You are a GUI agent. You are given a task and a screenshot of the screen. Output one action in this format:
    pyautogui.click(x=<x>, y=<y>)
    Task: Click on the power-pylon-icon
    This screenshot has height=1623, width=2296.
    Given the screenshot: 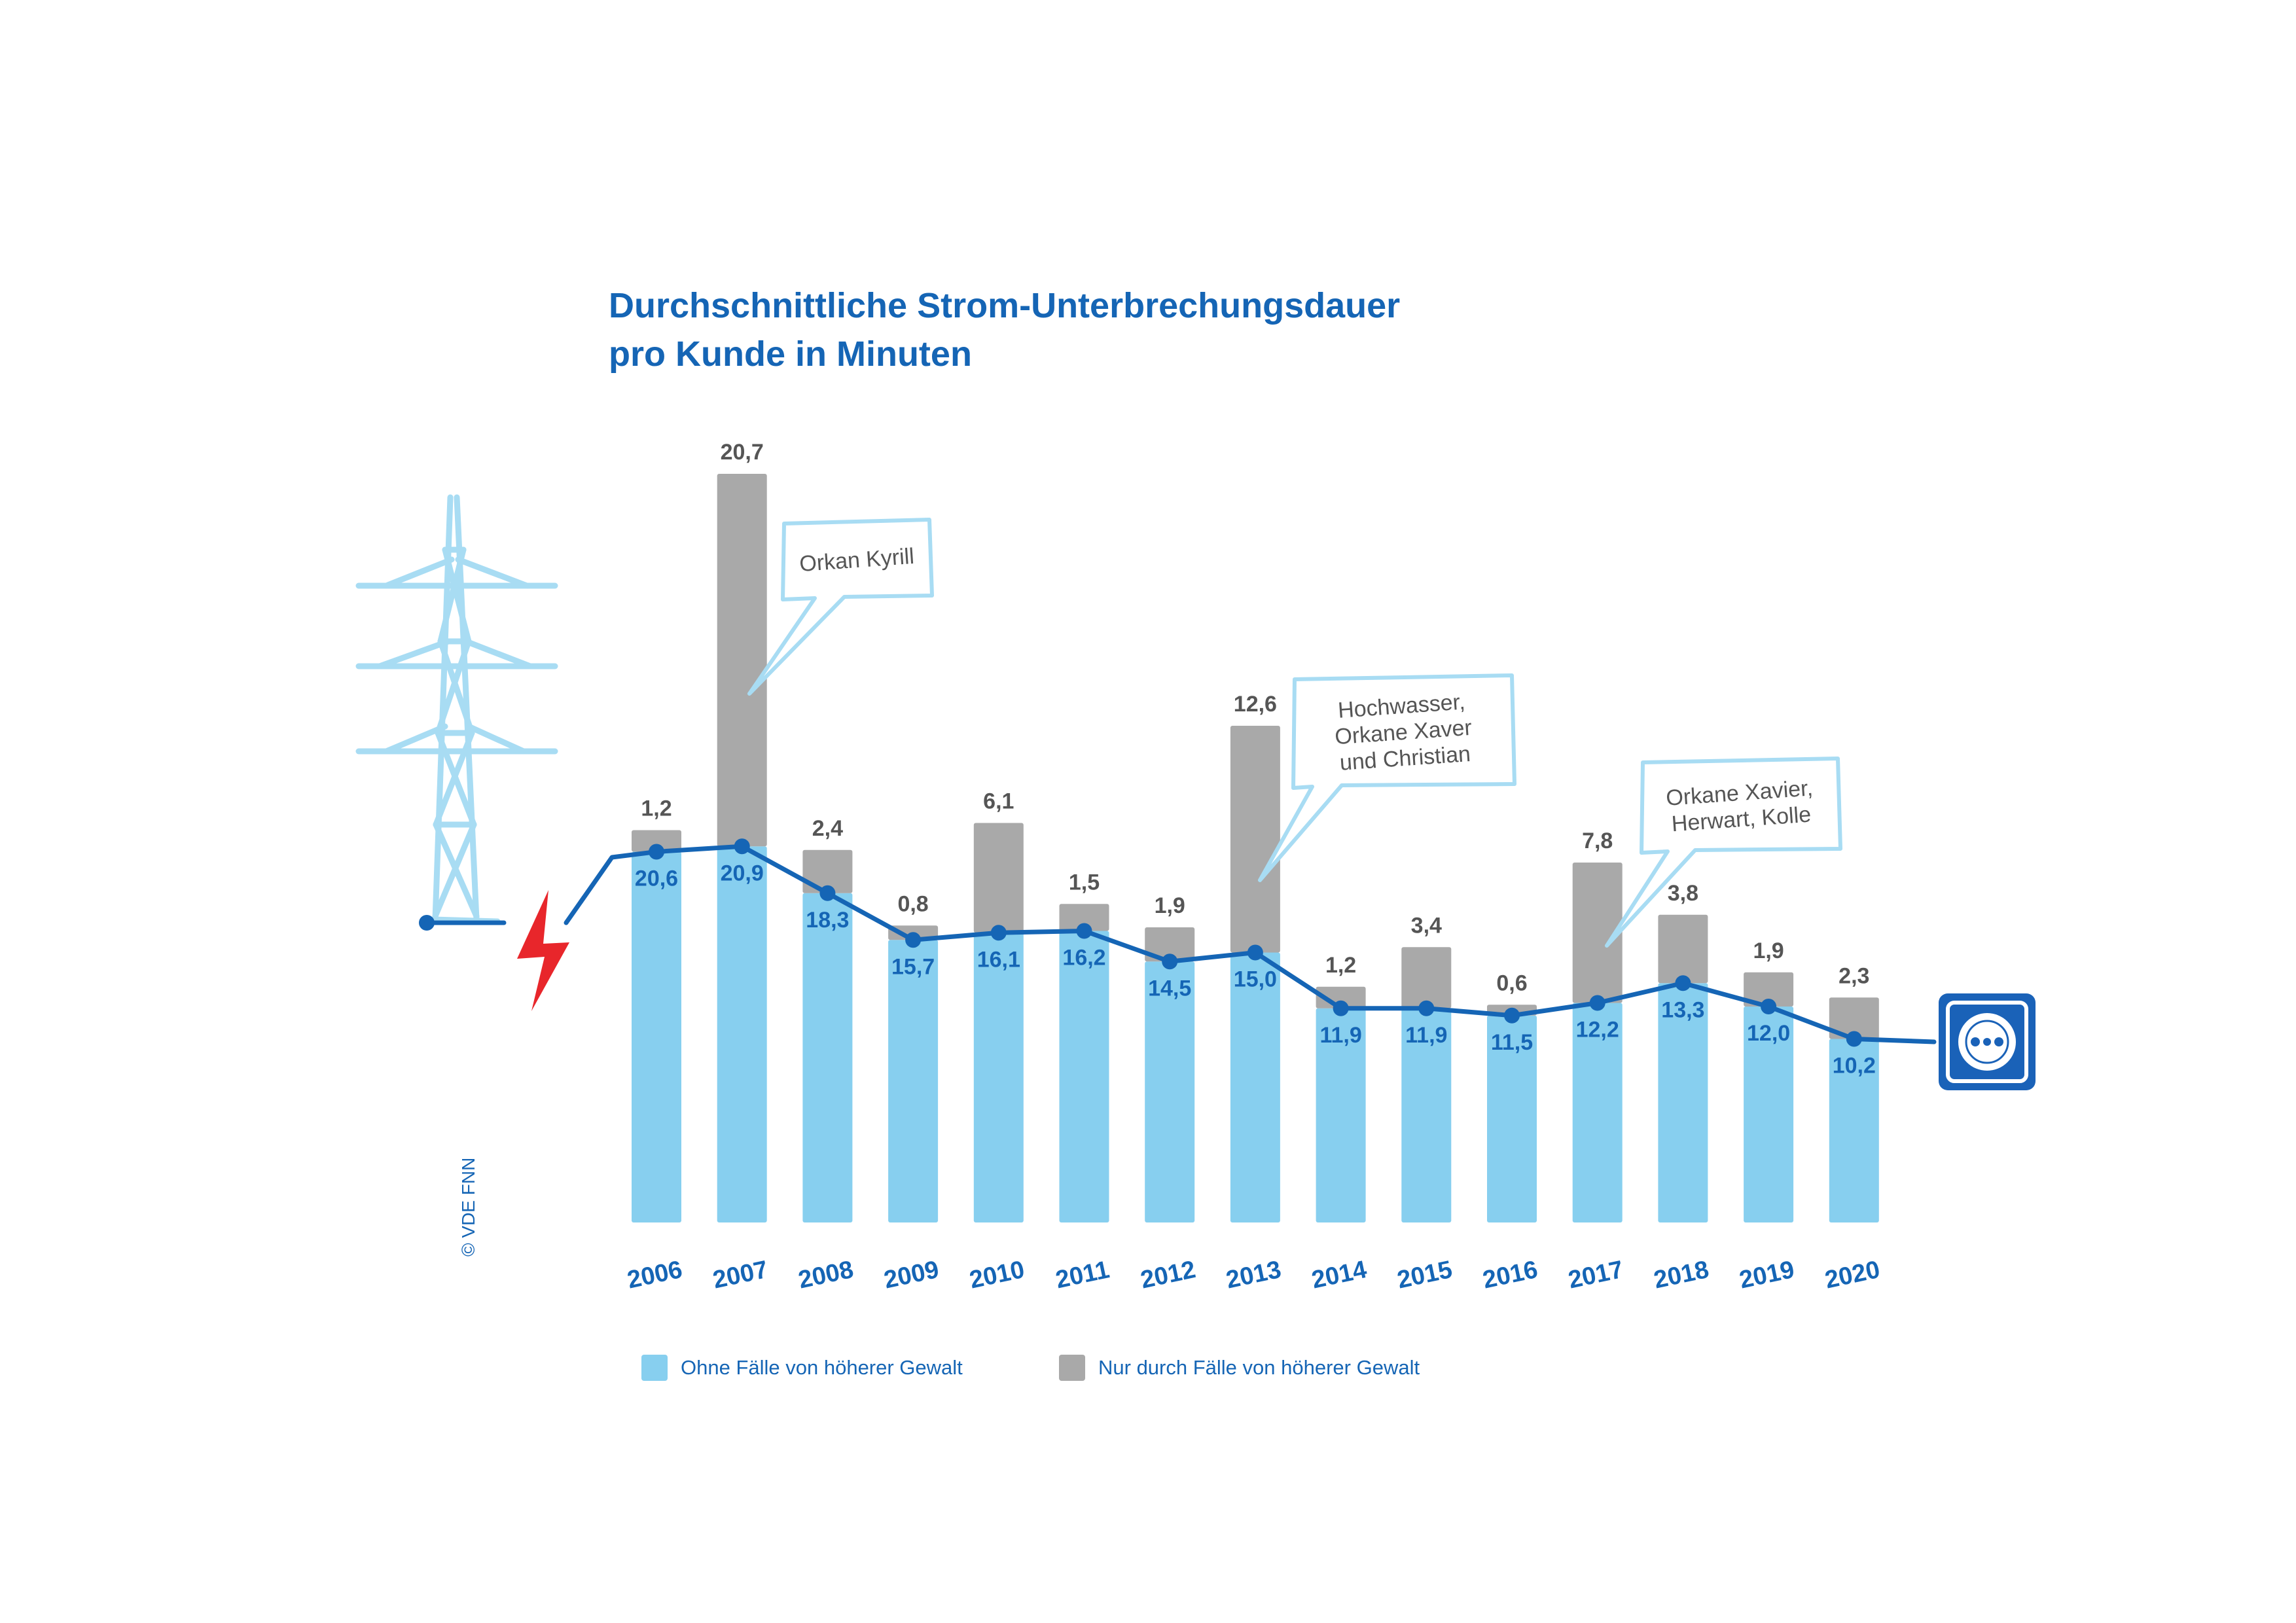 What is the action you would take?
    pyautogui.click(x=456, y=713)
    